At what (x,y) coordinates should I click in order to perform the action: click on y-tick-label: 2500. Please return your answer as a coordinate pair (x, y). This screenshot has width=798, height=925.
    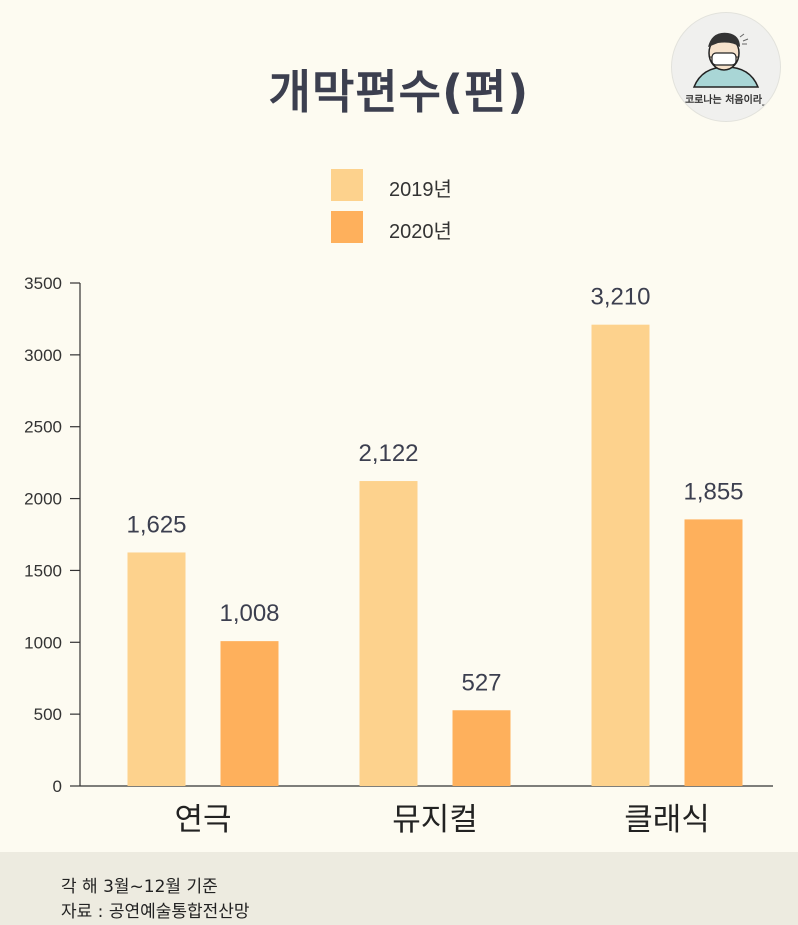
    Looking at the image, I should click on (43, 427).